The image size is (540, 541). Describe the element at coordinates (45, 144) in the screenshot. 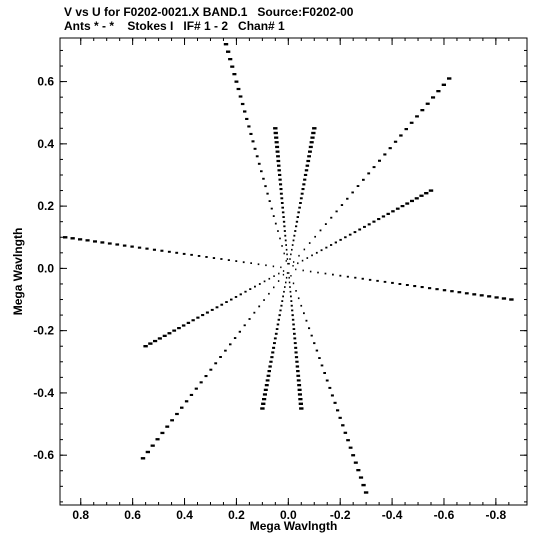

I see `y-tick-label: 0.4` at that location.